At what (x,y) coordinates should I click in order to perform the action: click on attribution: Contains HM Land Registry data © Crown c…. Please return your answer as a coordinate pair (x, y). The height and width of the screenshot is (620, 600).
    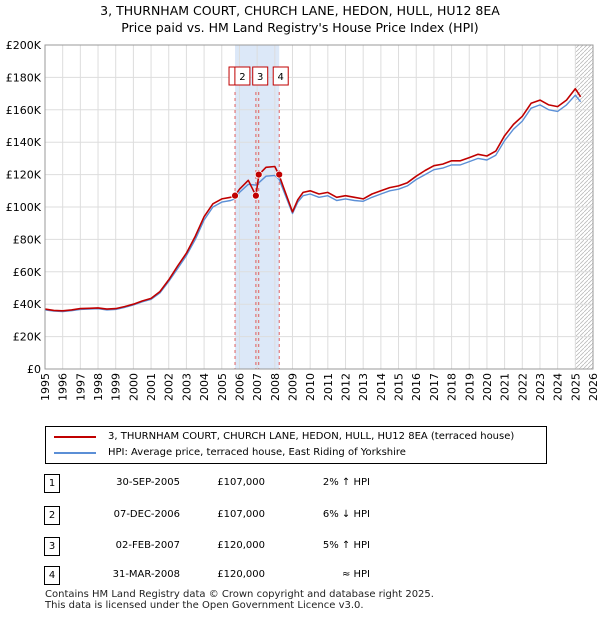
    Looking at the image, I should click on (239, 600).